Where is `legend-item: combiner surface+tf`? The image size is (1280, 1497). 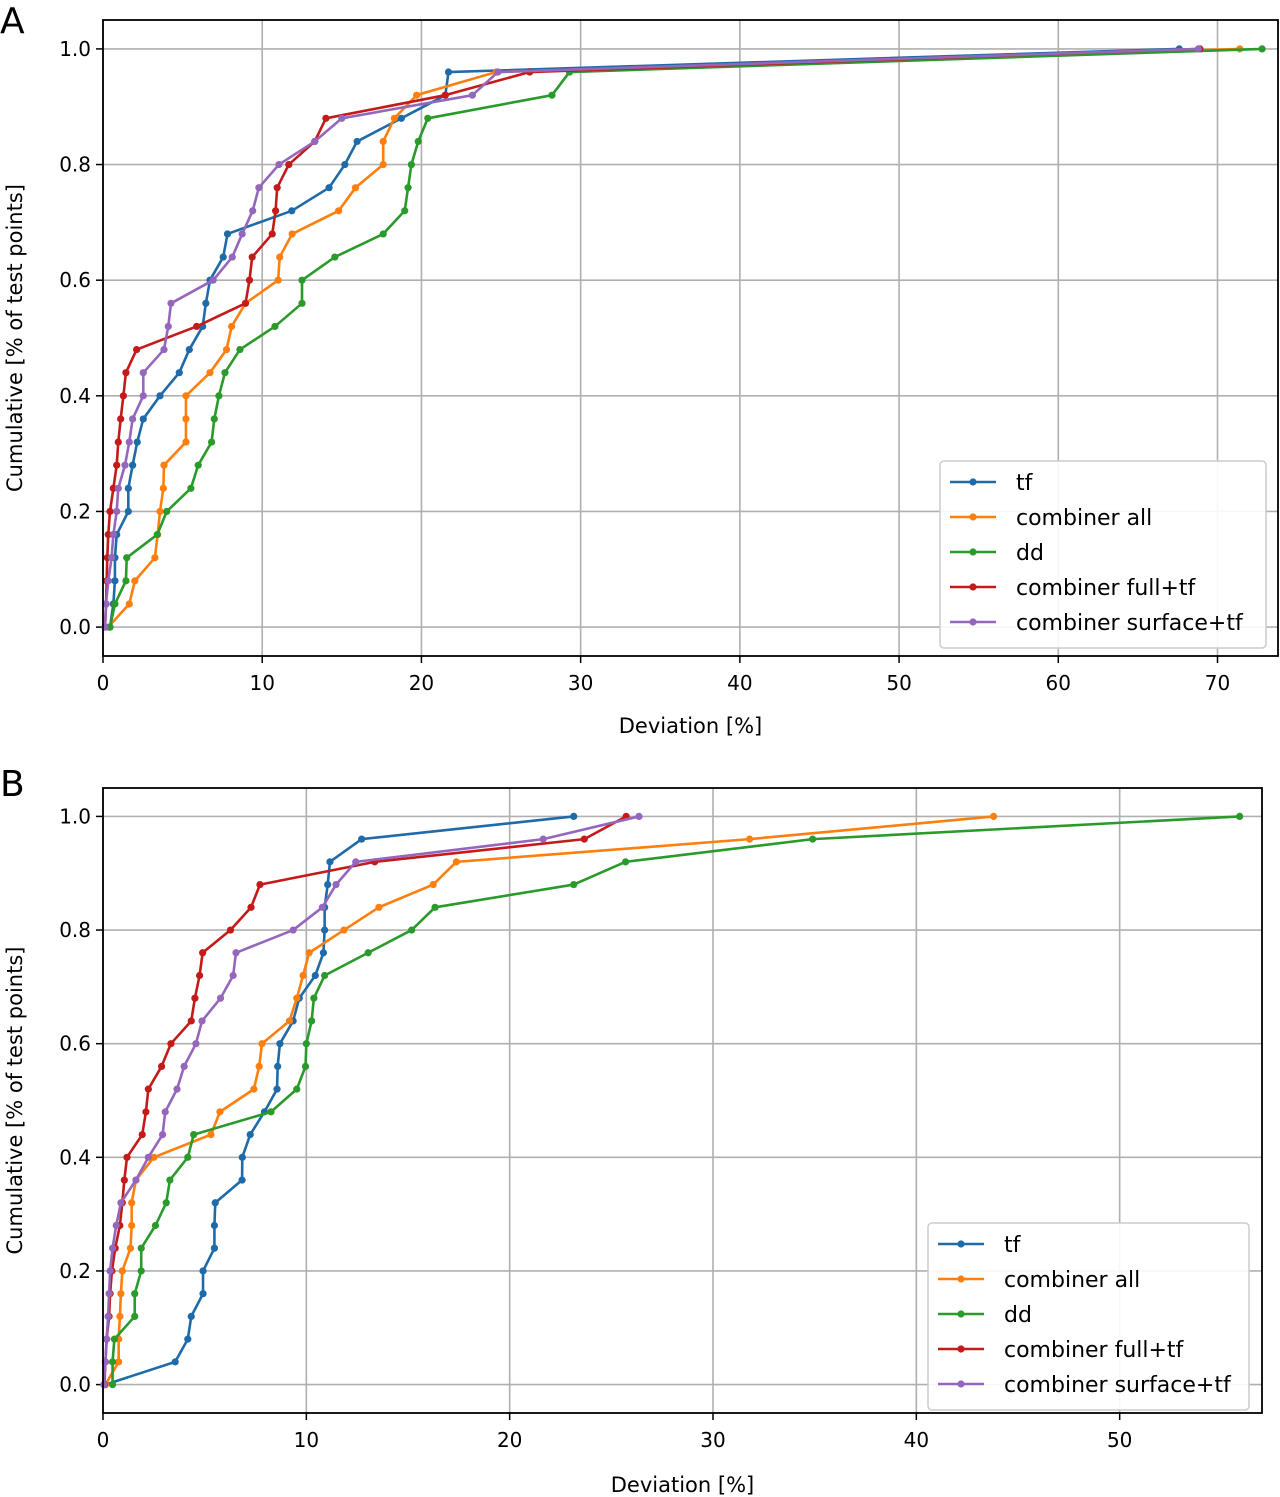 legend-item: combiner surface+tf is located at coordinates (1085, 1385).